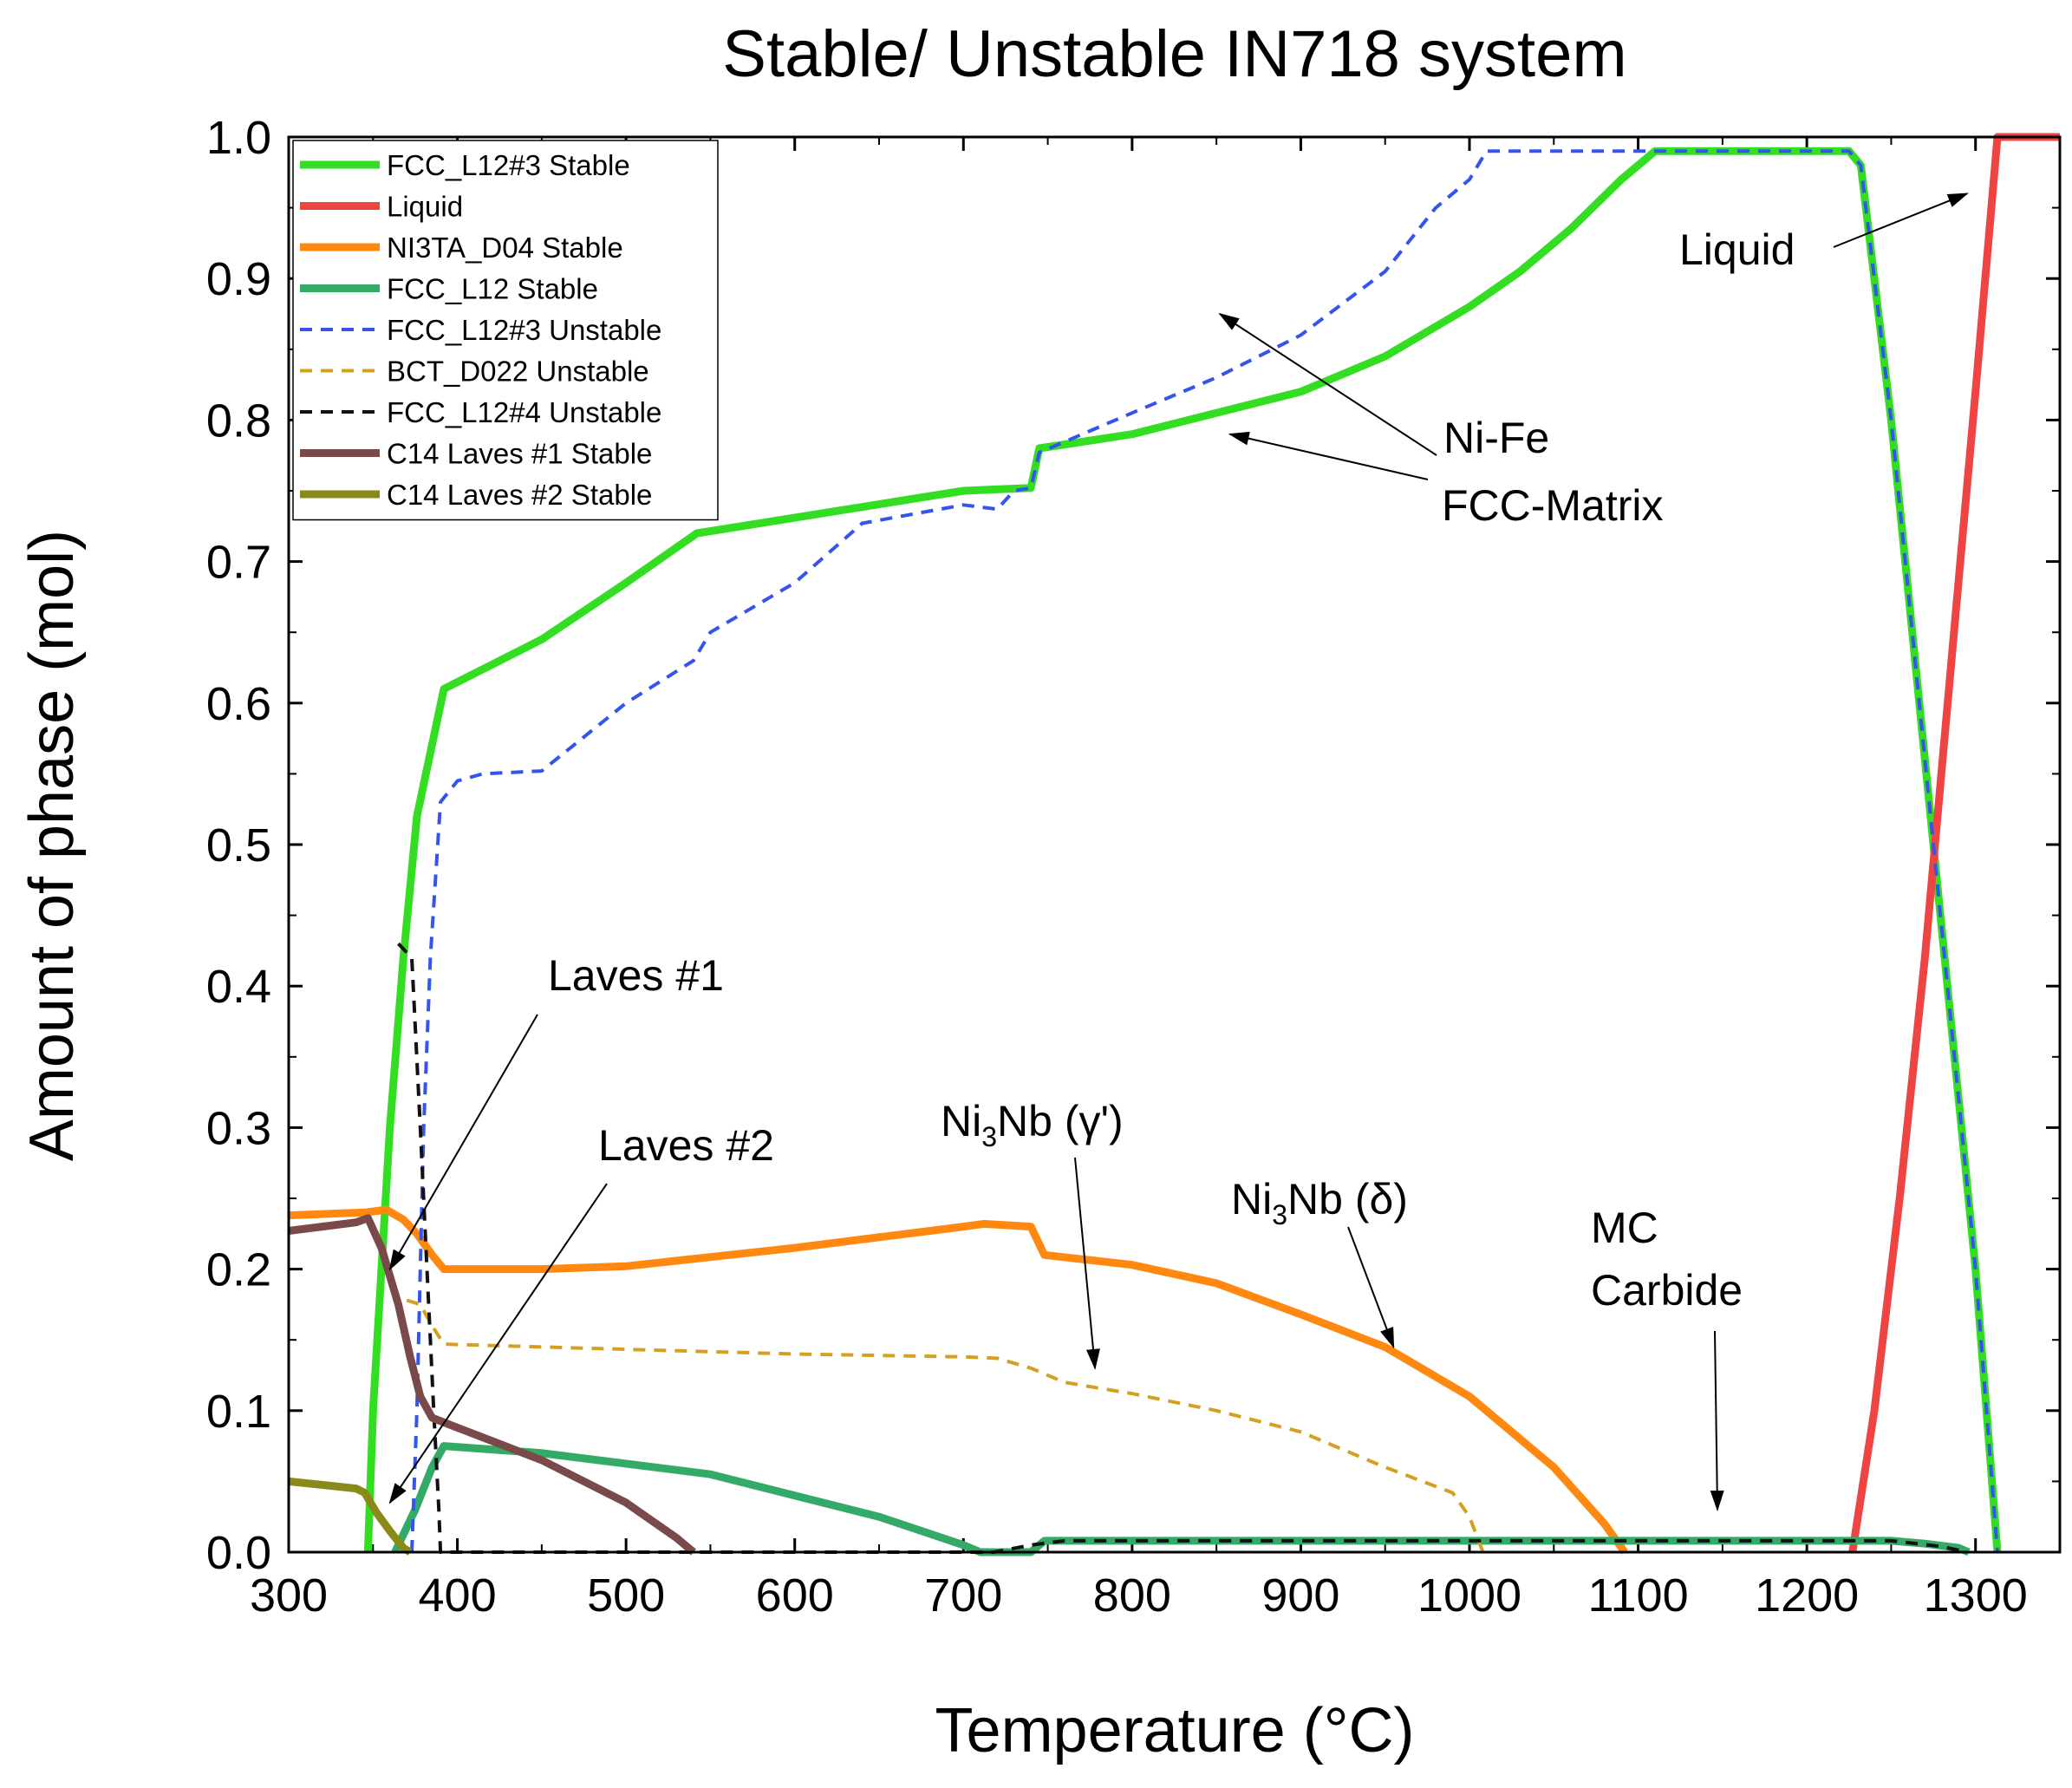 The width and height of the screenshot is (2072, 1788). What do you see at coordinates (238, 421) in the screenshot?
I see `y-tick-label: 0.8` at bounding box center [238, 421].